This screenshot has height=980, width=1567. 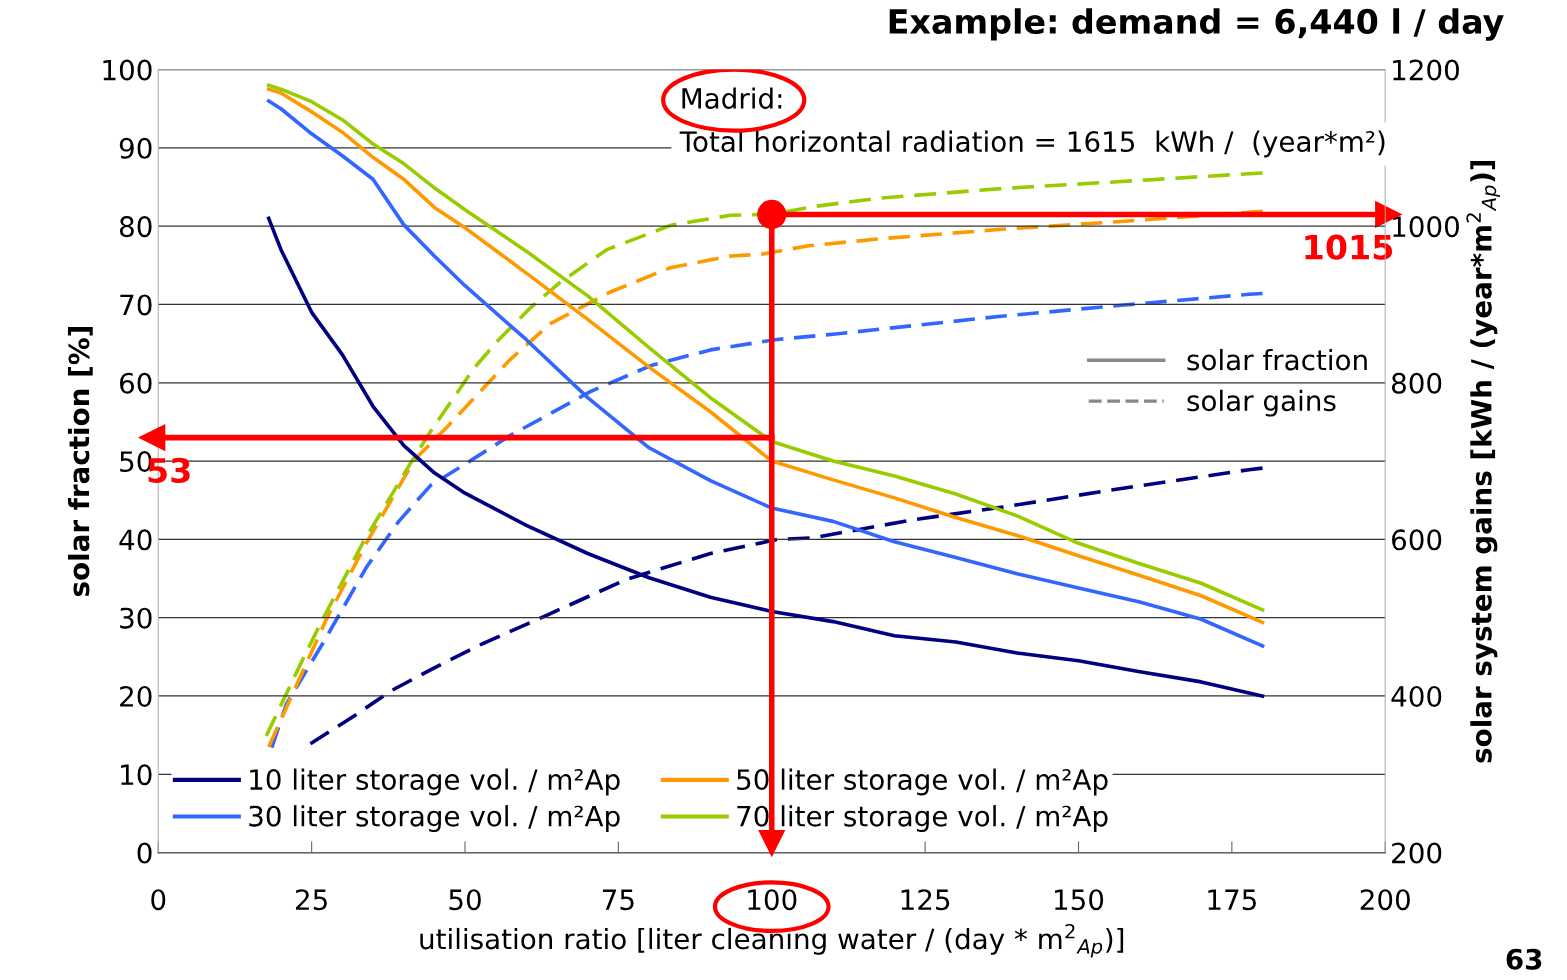 I want to click on y-tick-label: 10, so click(x=136, y=775).